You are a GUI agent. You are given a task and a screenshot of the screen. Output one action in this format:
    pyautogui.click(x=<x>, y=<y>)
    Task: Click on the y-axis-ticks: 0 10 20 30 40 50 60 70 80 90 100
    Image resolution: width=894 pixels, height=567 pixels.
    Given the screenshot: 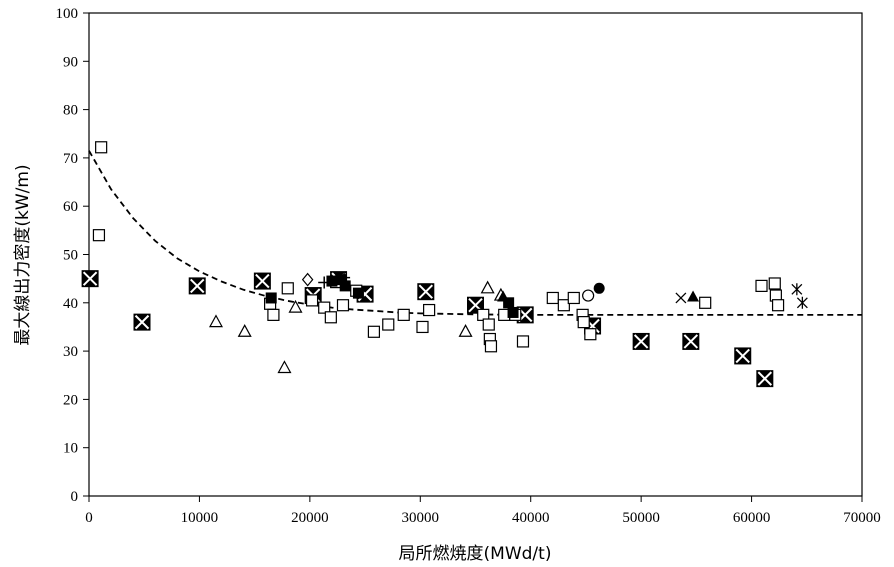 What is the action you would take?
    pyautogui.click(x=72, y=255)
    